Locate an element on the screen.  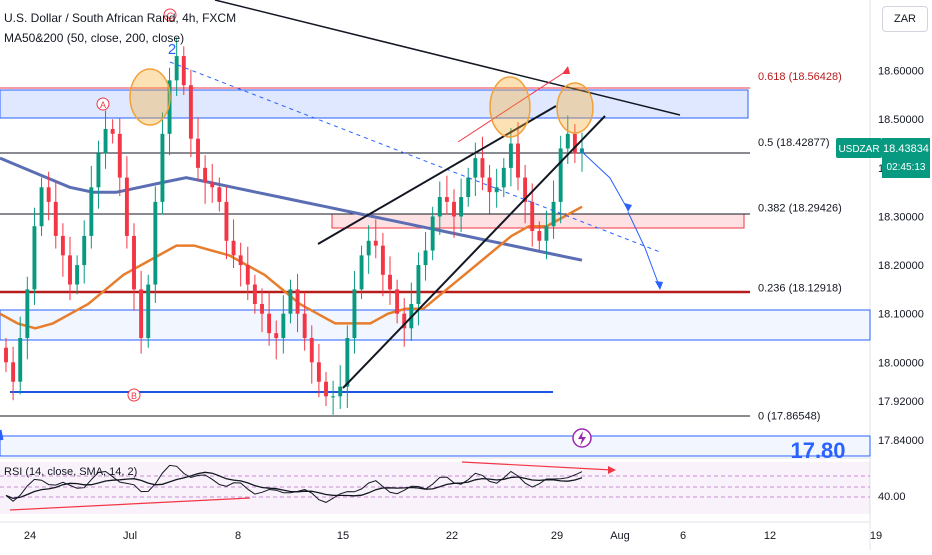
time-axis: 24 Jul 8 15 22 29 Aug 6 12 19 is located at coordinates (453, 536).